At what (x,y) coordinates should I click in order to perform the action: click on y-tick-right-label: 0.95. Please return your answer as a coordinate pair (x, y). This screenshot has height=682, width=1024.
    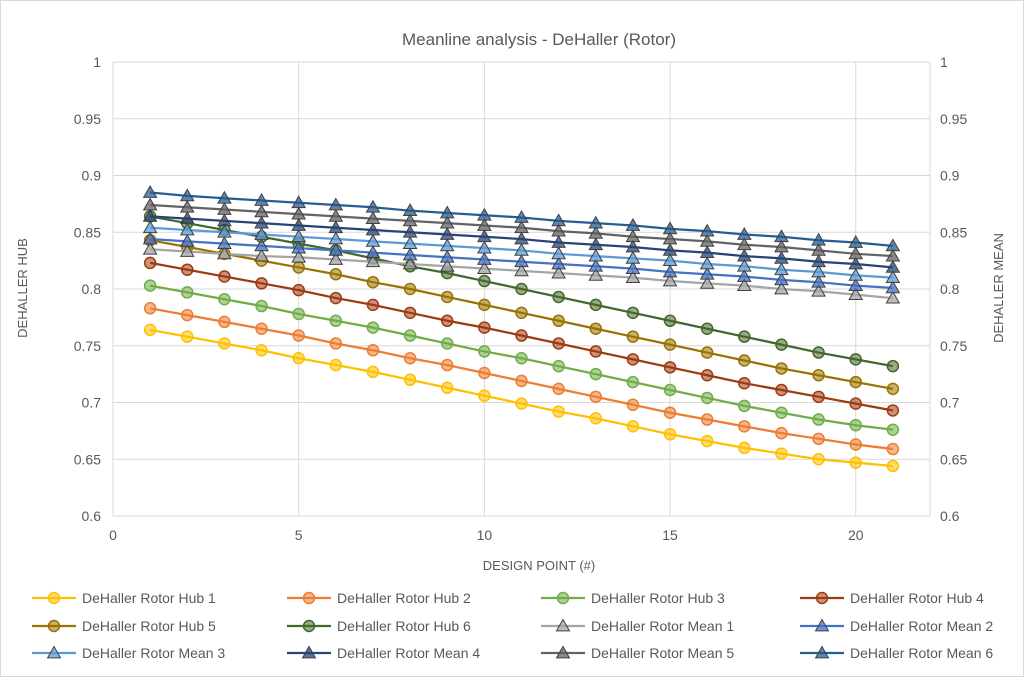
    Looking at the image, I should click on (953, 119).